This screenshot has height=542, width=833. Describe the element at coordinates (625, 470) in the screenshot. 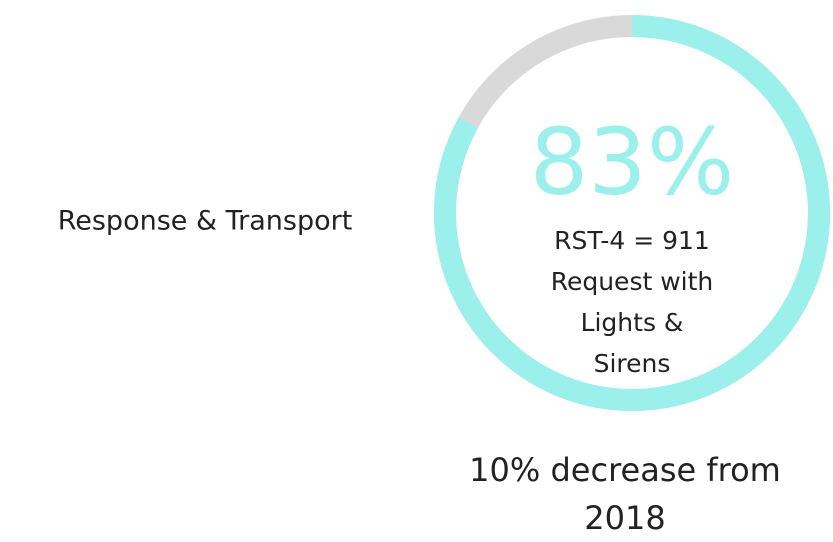

I see `footer-label: 10% decrease from` at that location.